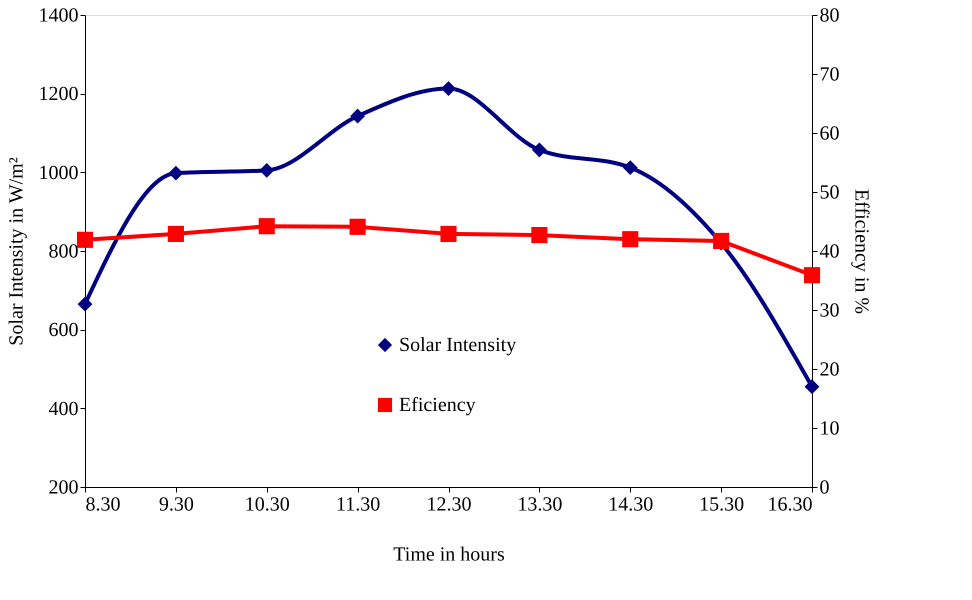 Image resolution: width=972 pixels, height=600 pixels. Describe the element at coordinates (449, 505) in the screenshot. I see `x-tick-label: 12.30` at that location.